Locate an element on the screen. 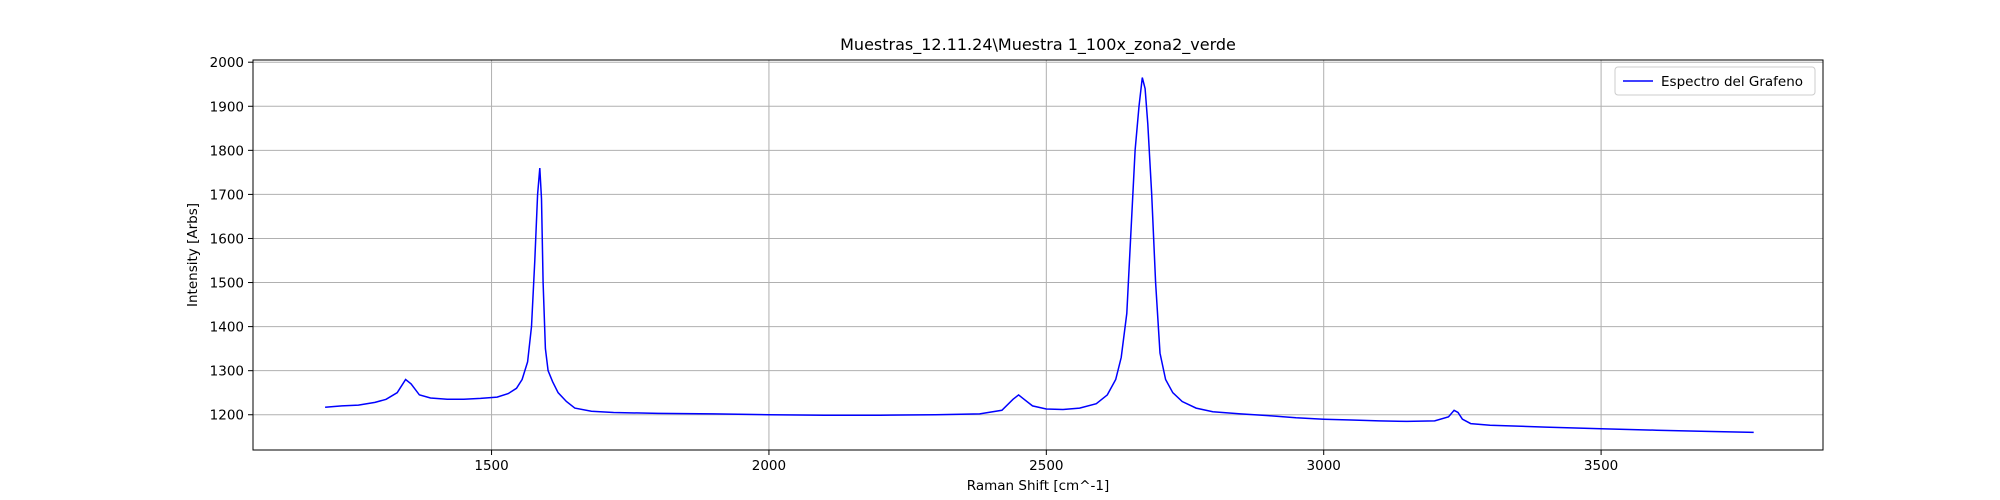 This screenshot has width=2000, height=500. y-tick-label: 1900 is located at coordinates (227, 107).